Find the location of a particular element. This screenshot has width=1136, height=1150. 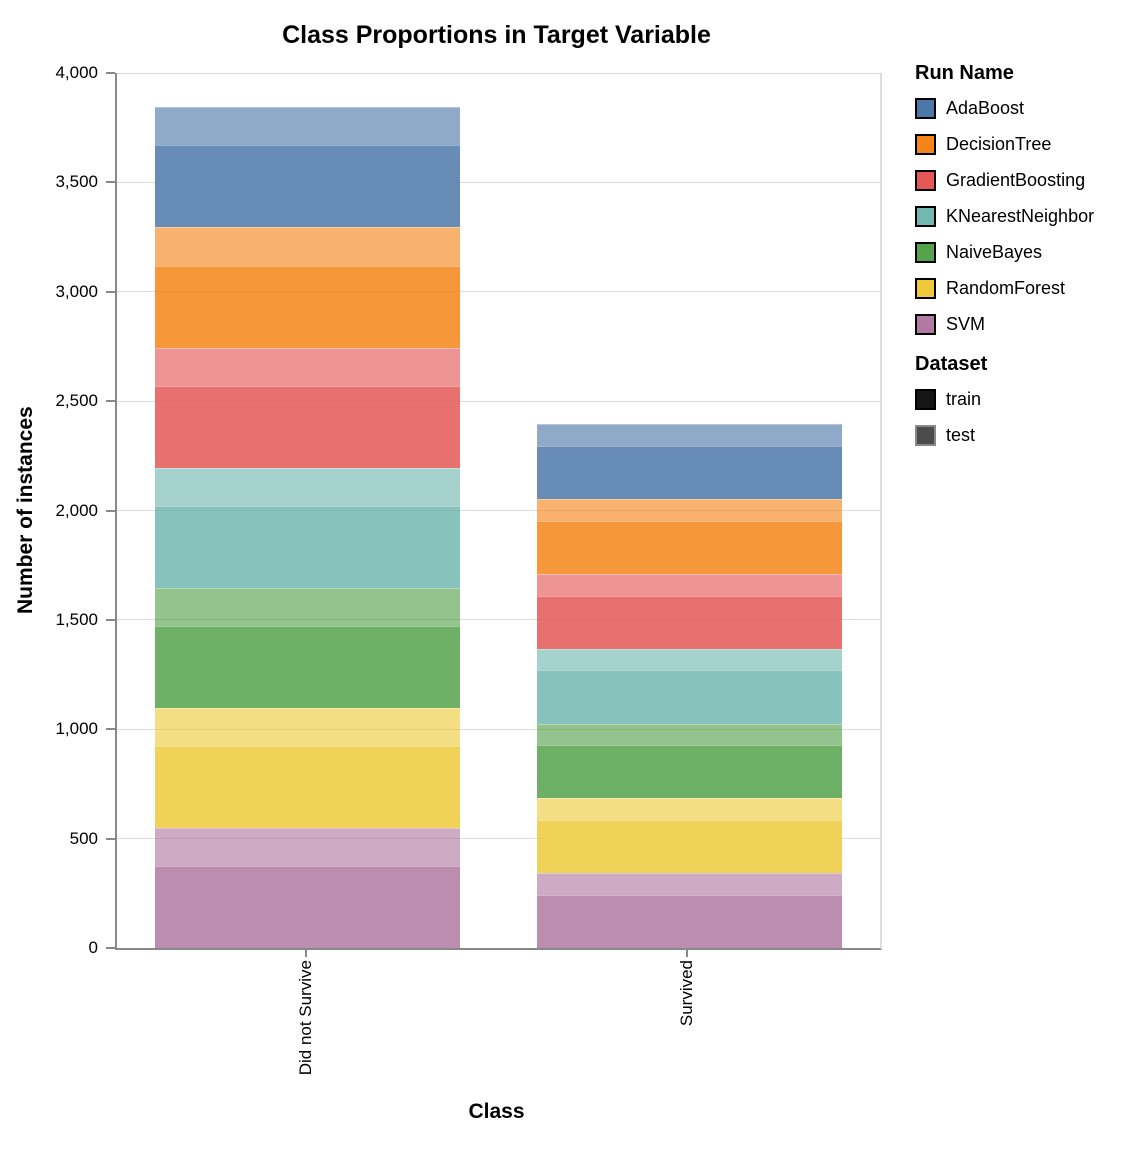

legend-title-run-name: Run Name is located at coordinates (964, 73).